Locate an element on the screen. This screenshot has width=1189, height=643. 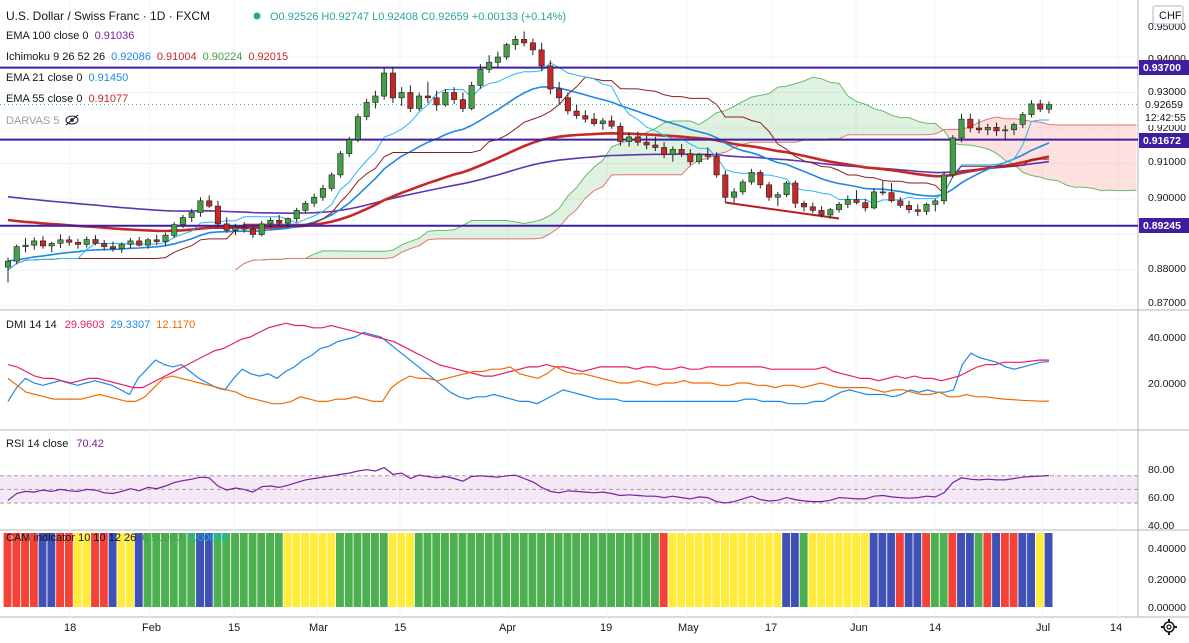
eye-hidden-icon is located at coordinates (72, 120).